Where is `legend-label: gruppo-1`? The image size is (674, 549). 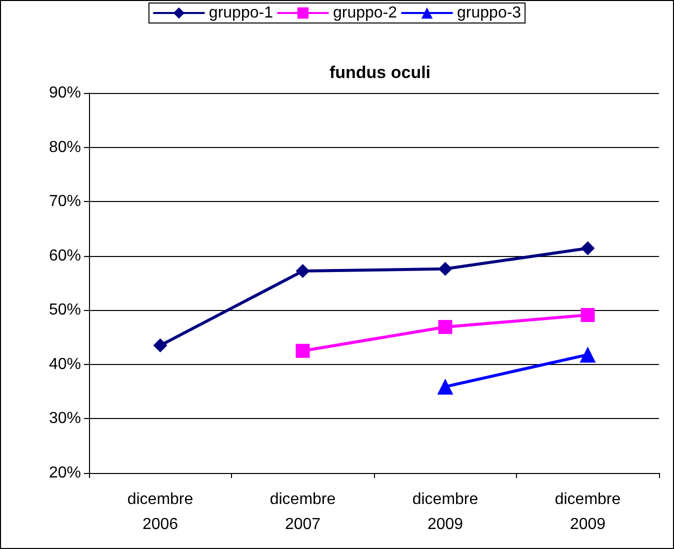
legend-label: gruppo-1 is located at coordinates (241, 13).